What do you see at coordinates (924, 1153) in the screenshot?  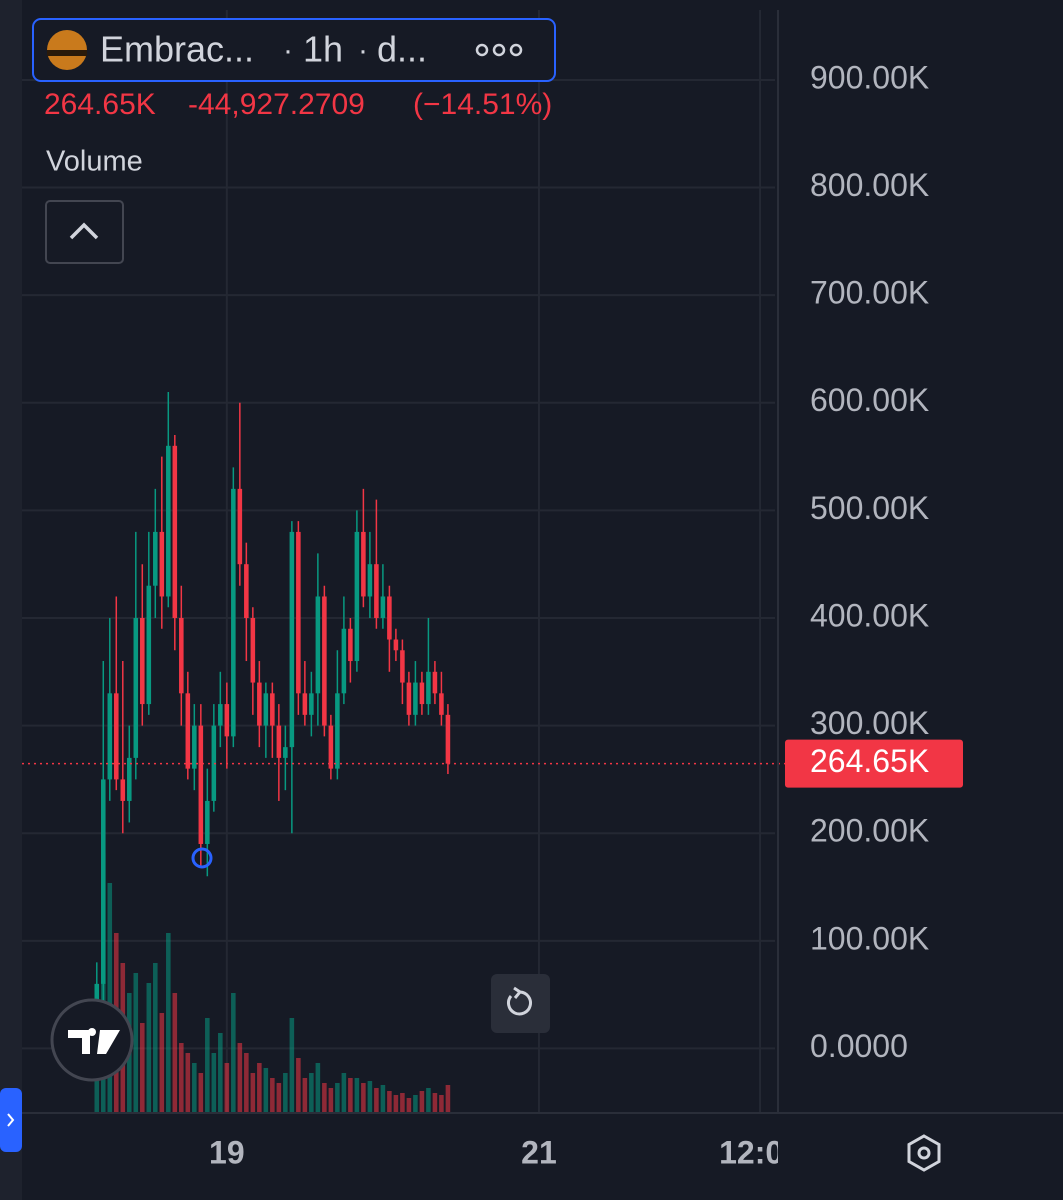 I see `settings-icon` at bounding box center [924, 1153].